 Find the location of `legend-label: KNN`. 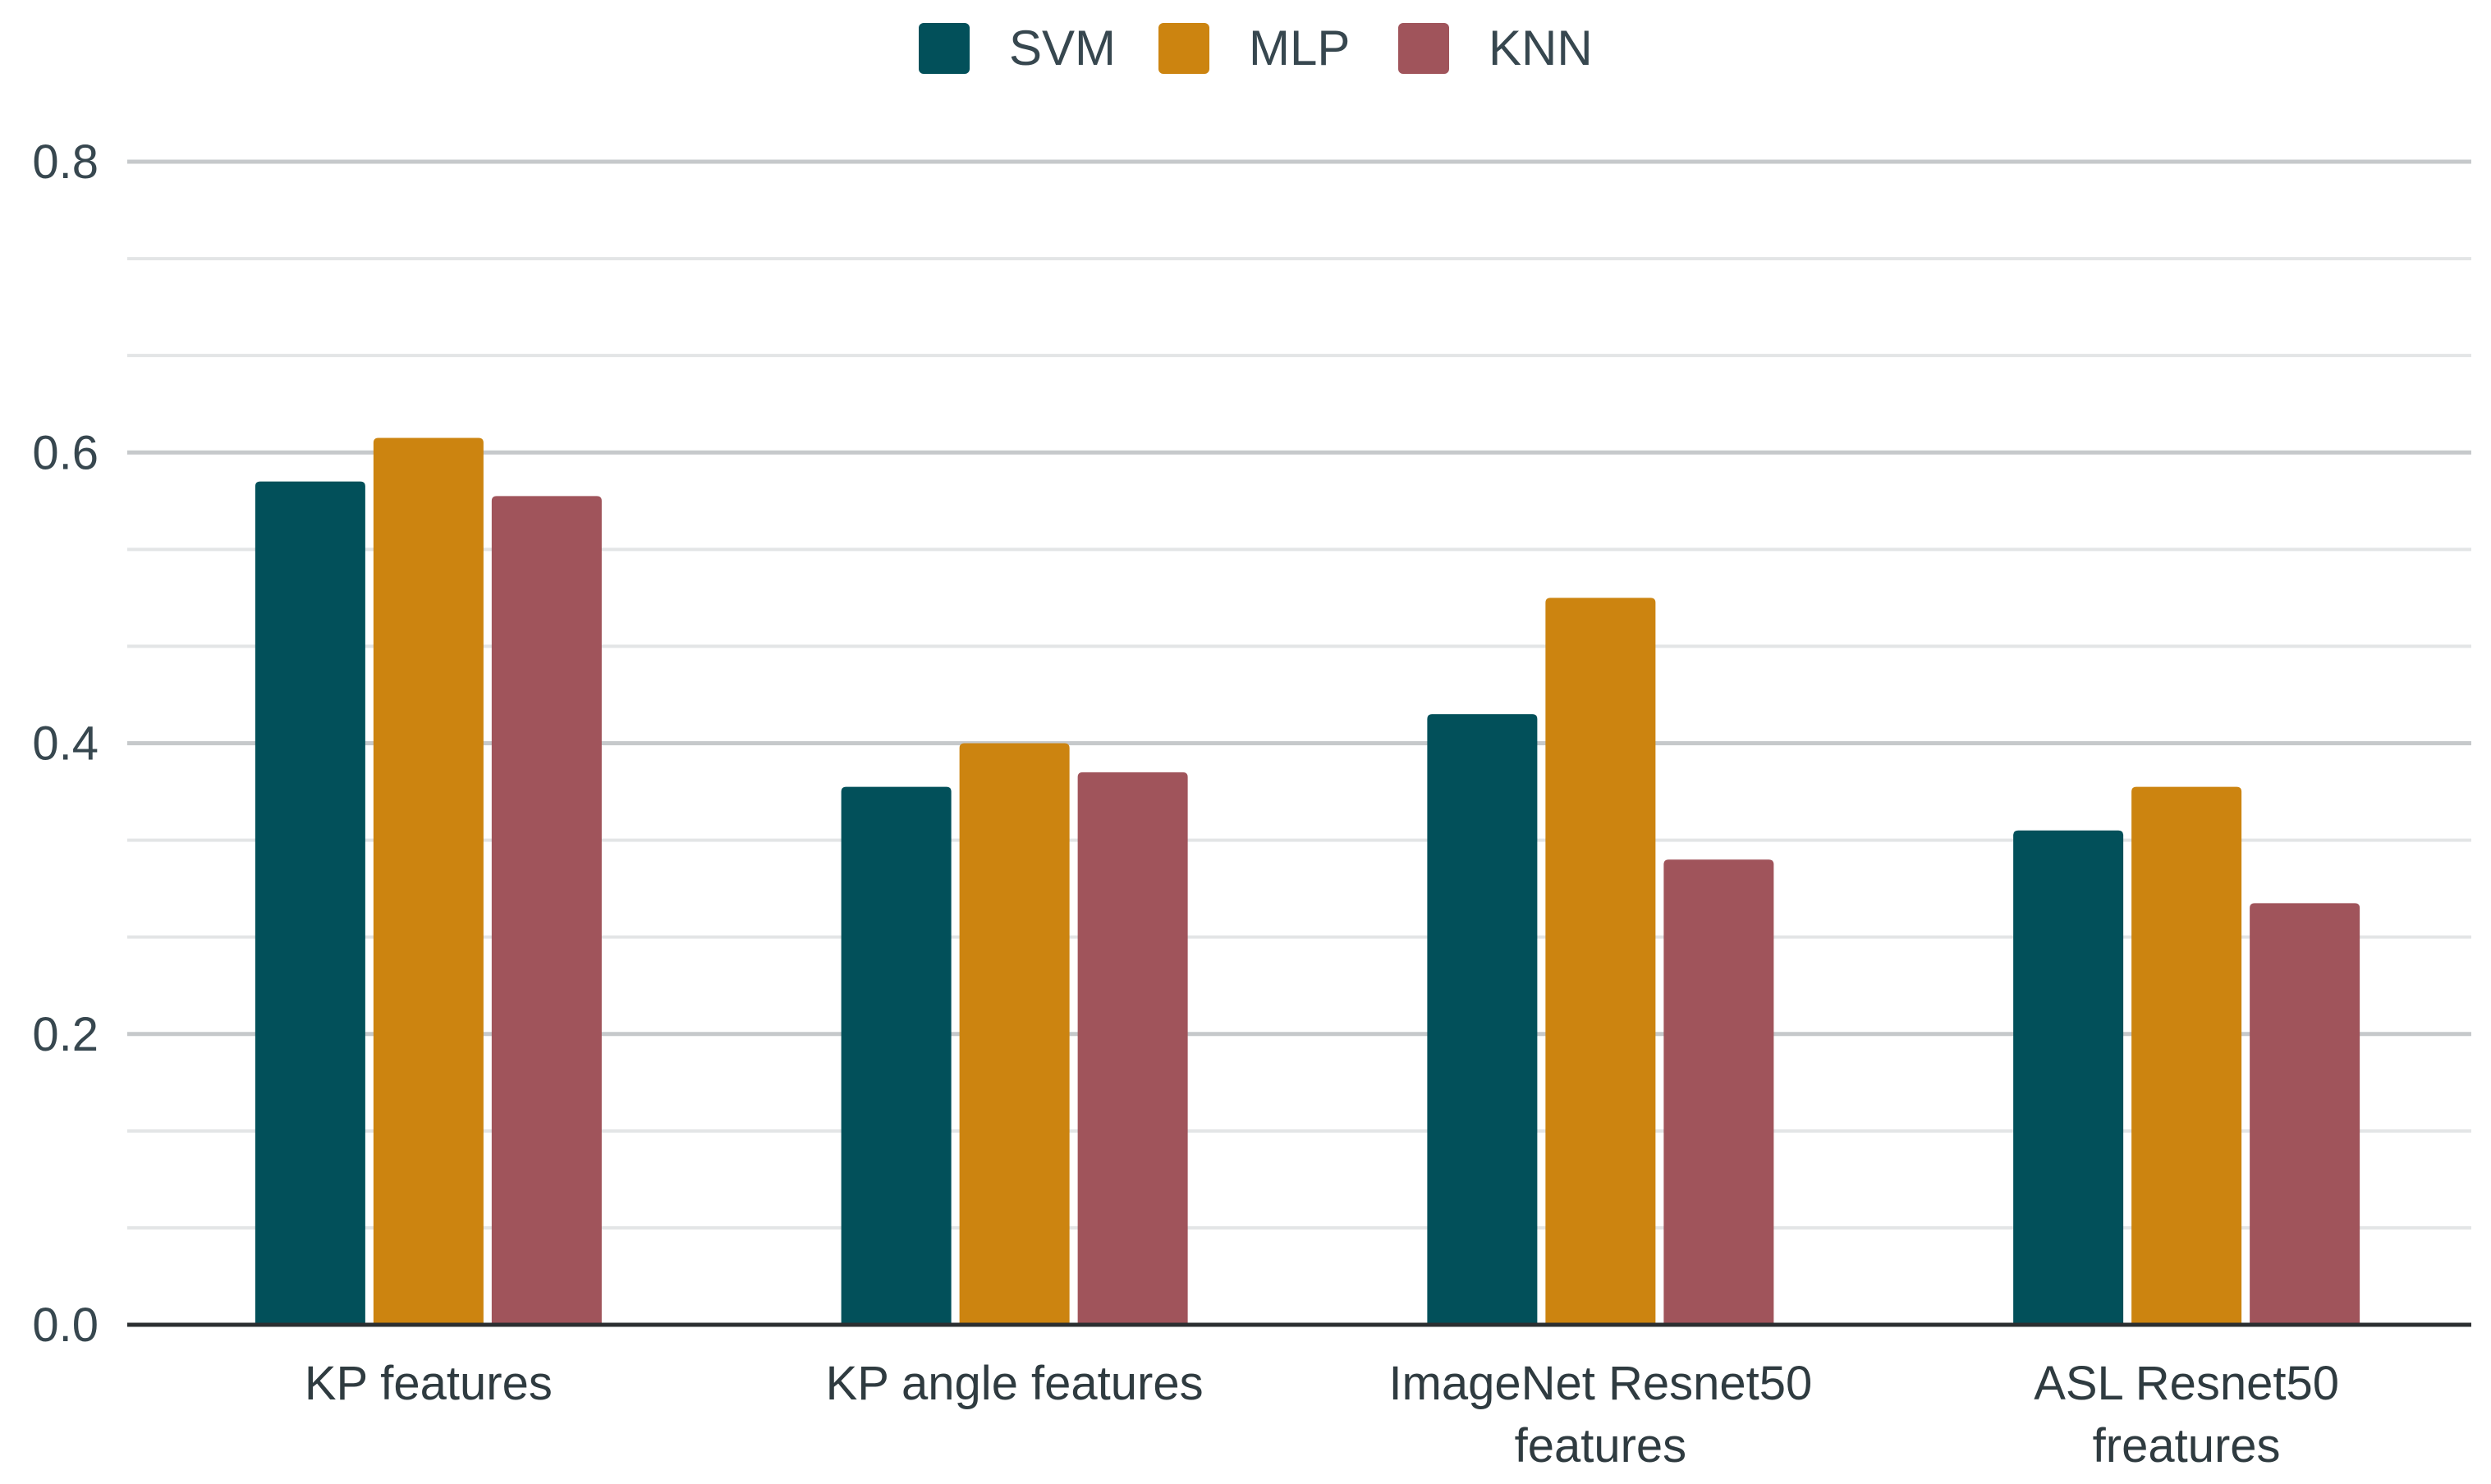

legend-label: KNN is located at coordinates (1541, 48).